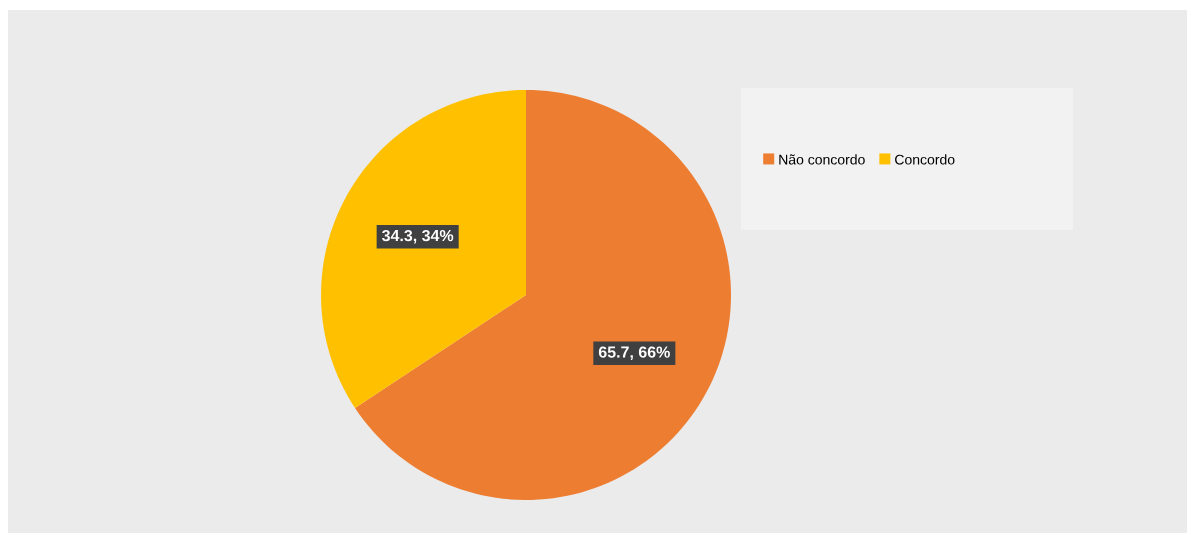 This screenshot has width=1195, height=535. Describe the element at coordinates (822, 159) in the screenshot. I see `legend-label: Não concordo` at that location.